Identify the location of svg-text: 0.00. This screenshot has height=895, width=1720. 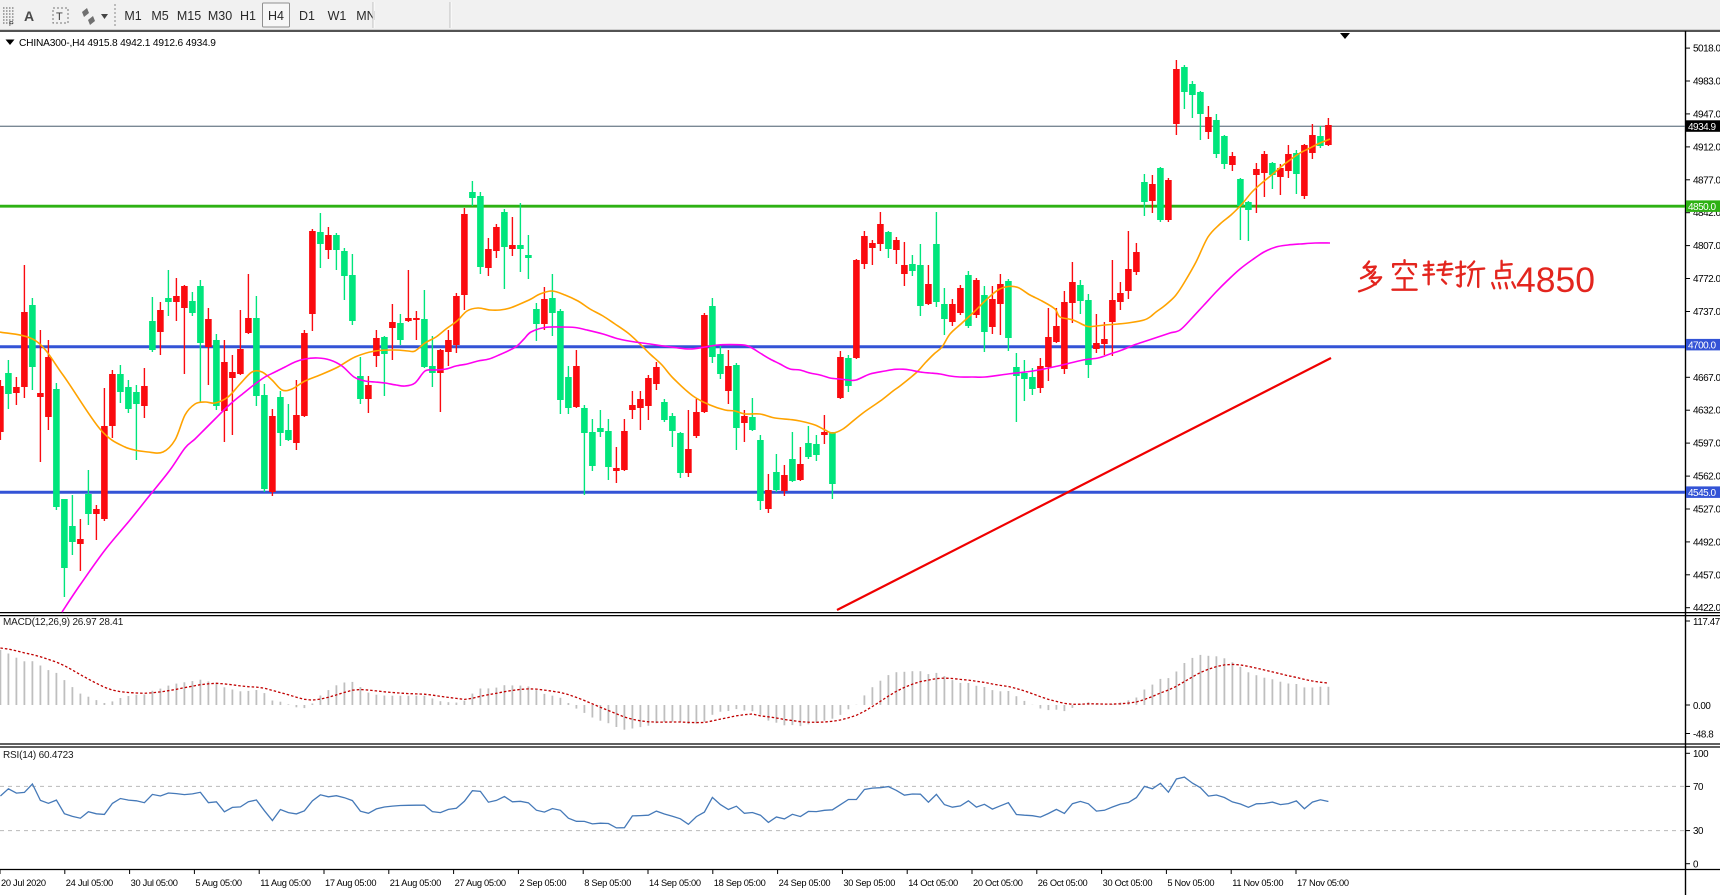
(1702, 706).